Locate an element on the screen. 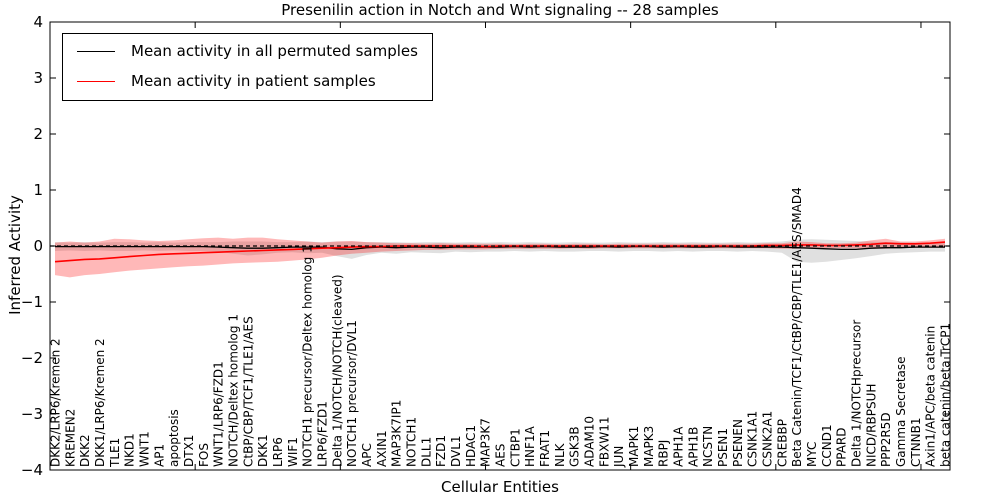  x-tick-label: WIF1 is located at coordinates (293, 452).